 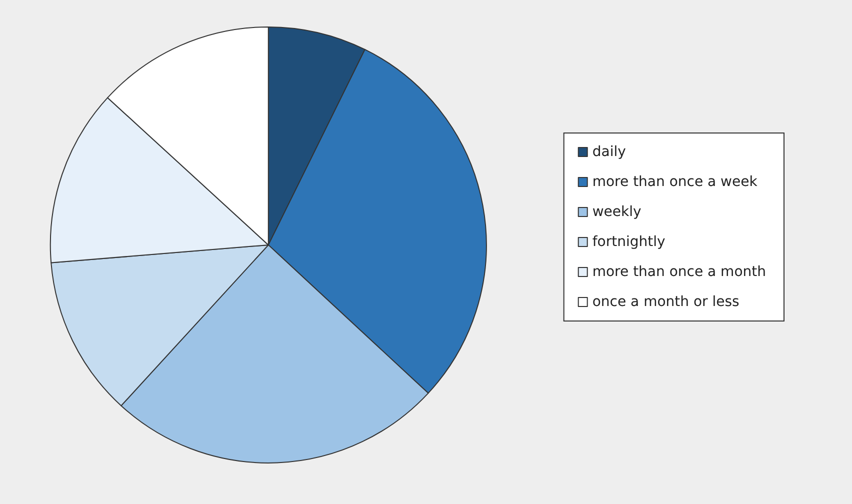 What do you see at coordinates (675, 182) in the screenshot?
I see `legend-label: more than once a week` at bounding box center [675, 182].